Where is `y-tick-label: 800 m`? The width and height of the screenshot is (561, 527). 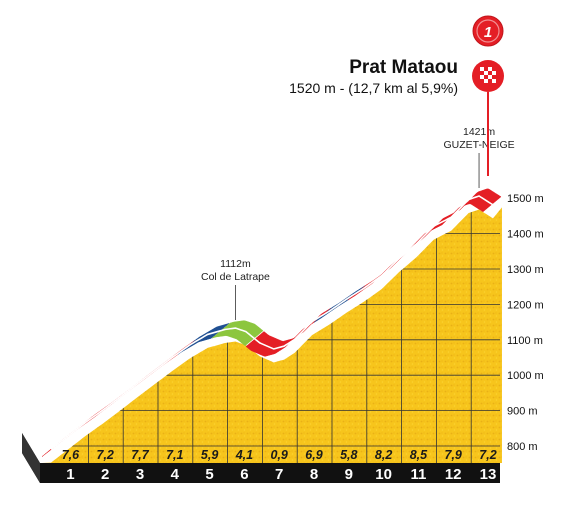 y-tick-label: 800 m is located at coordinates (522, 447).